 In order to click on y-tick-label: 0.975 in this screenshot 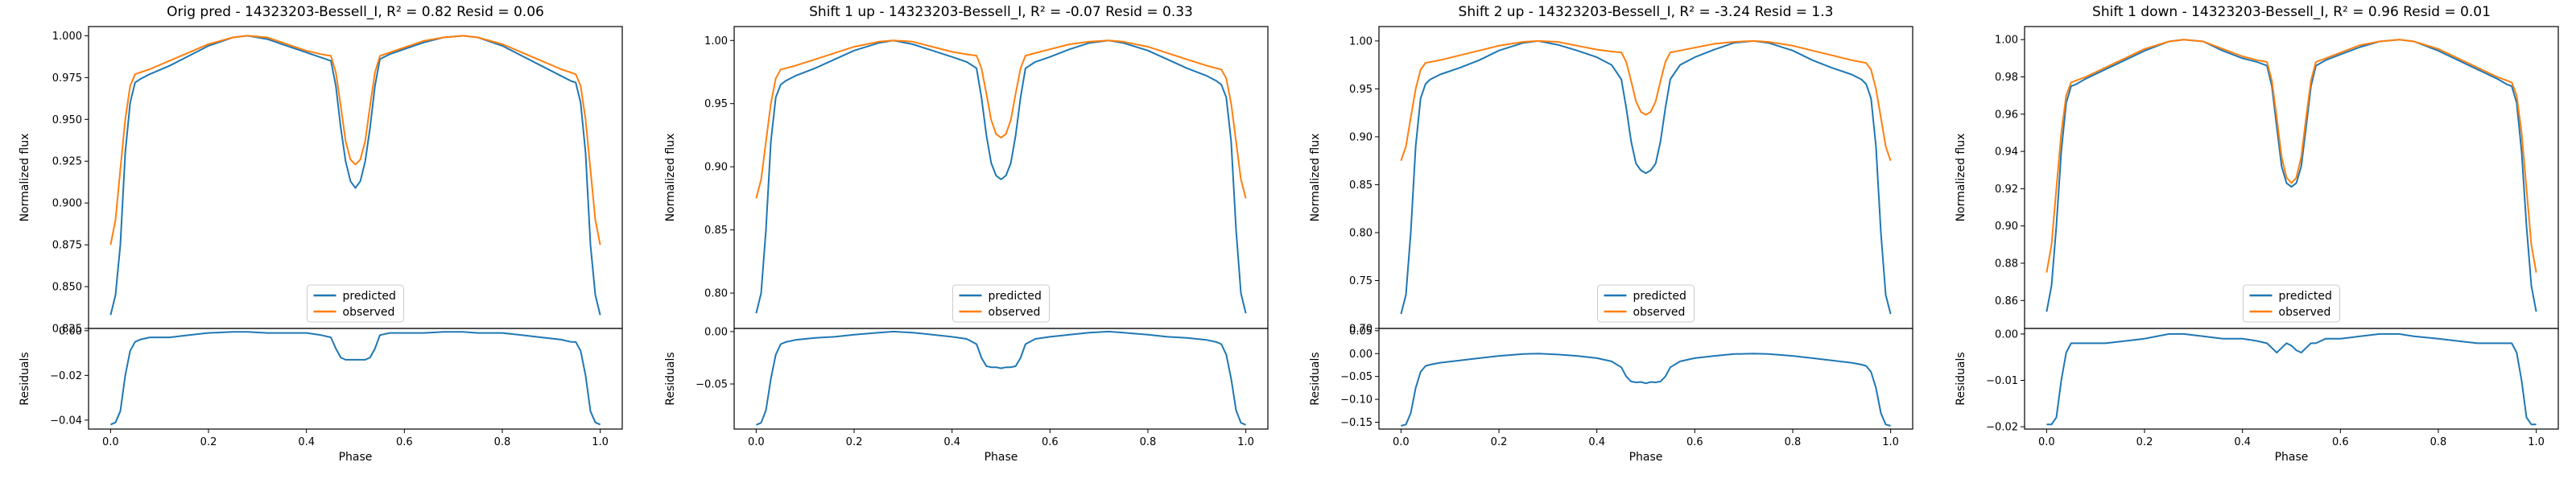, I will do `click(67, 78)`.